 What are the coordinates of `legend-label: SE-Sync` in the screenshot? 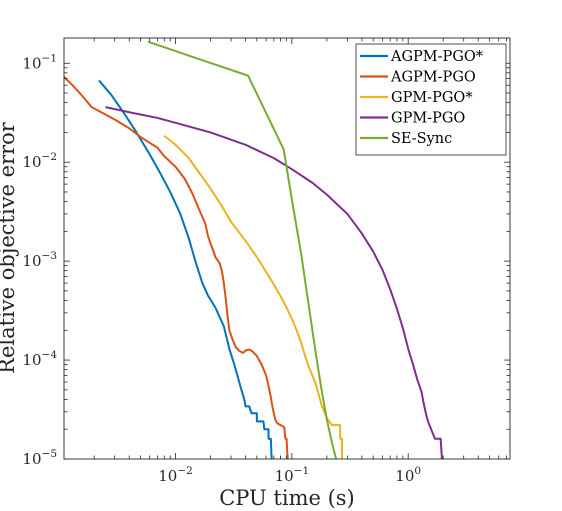 It's located at (421, 139).